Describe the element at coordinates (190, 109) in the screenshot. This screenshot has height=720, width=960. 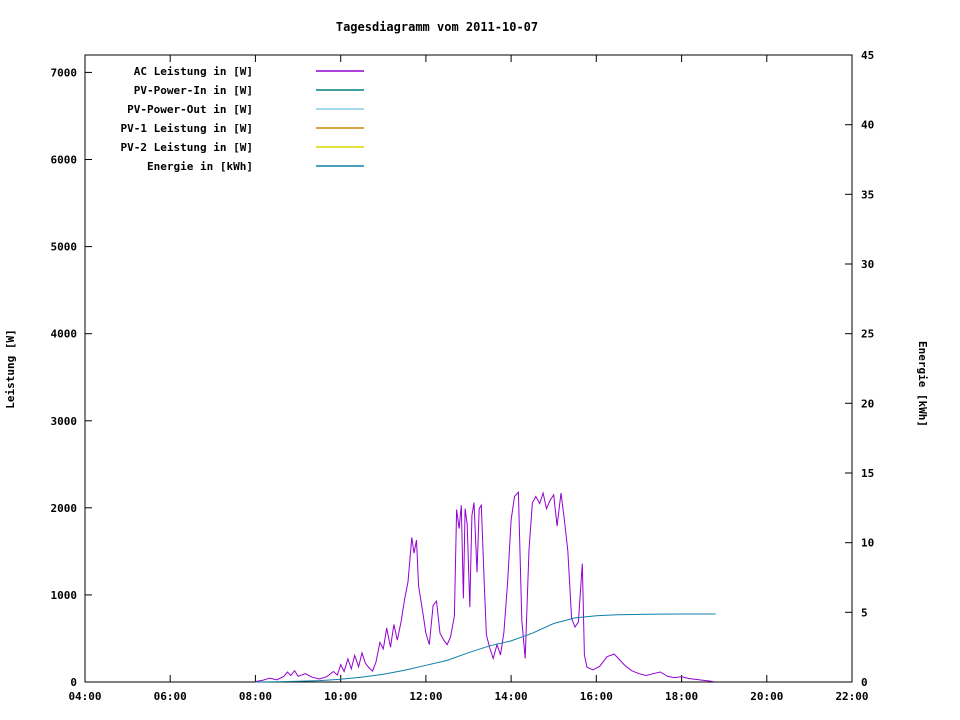
I see `legend-label-pv-power-out: PV-Power-Out in [W]` at that location.